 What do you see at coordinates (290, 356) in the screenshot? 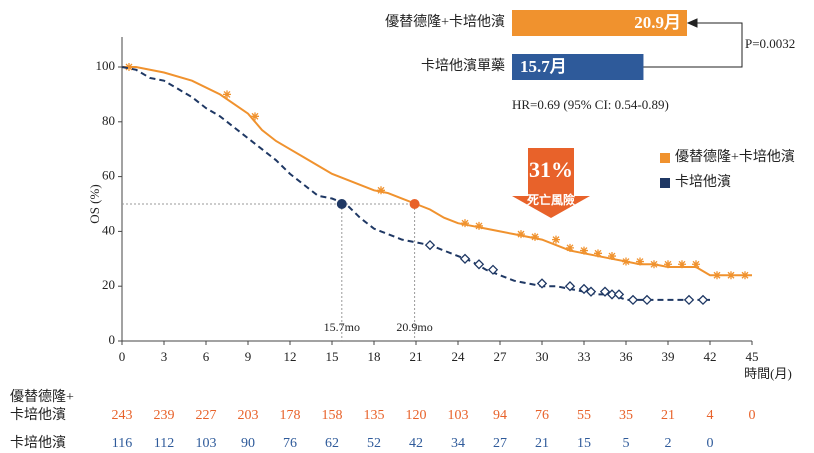
I see `x-tick-label: 12` at bounding box center [290, 356].